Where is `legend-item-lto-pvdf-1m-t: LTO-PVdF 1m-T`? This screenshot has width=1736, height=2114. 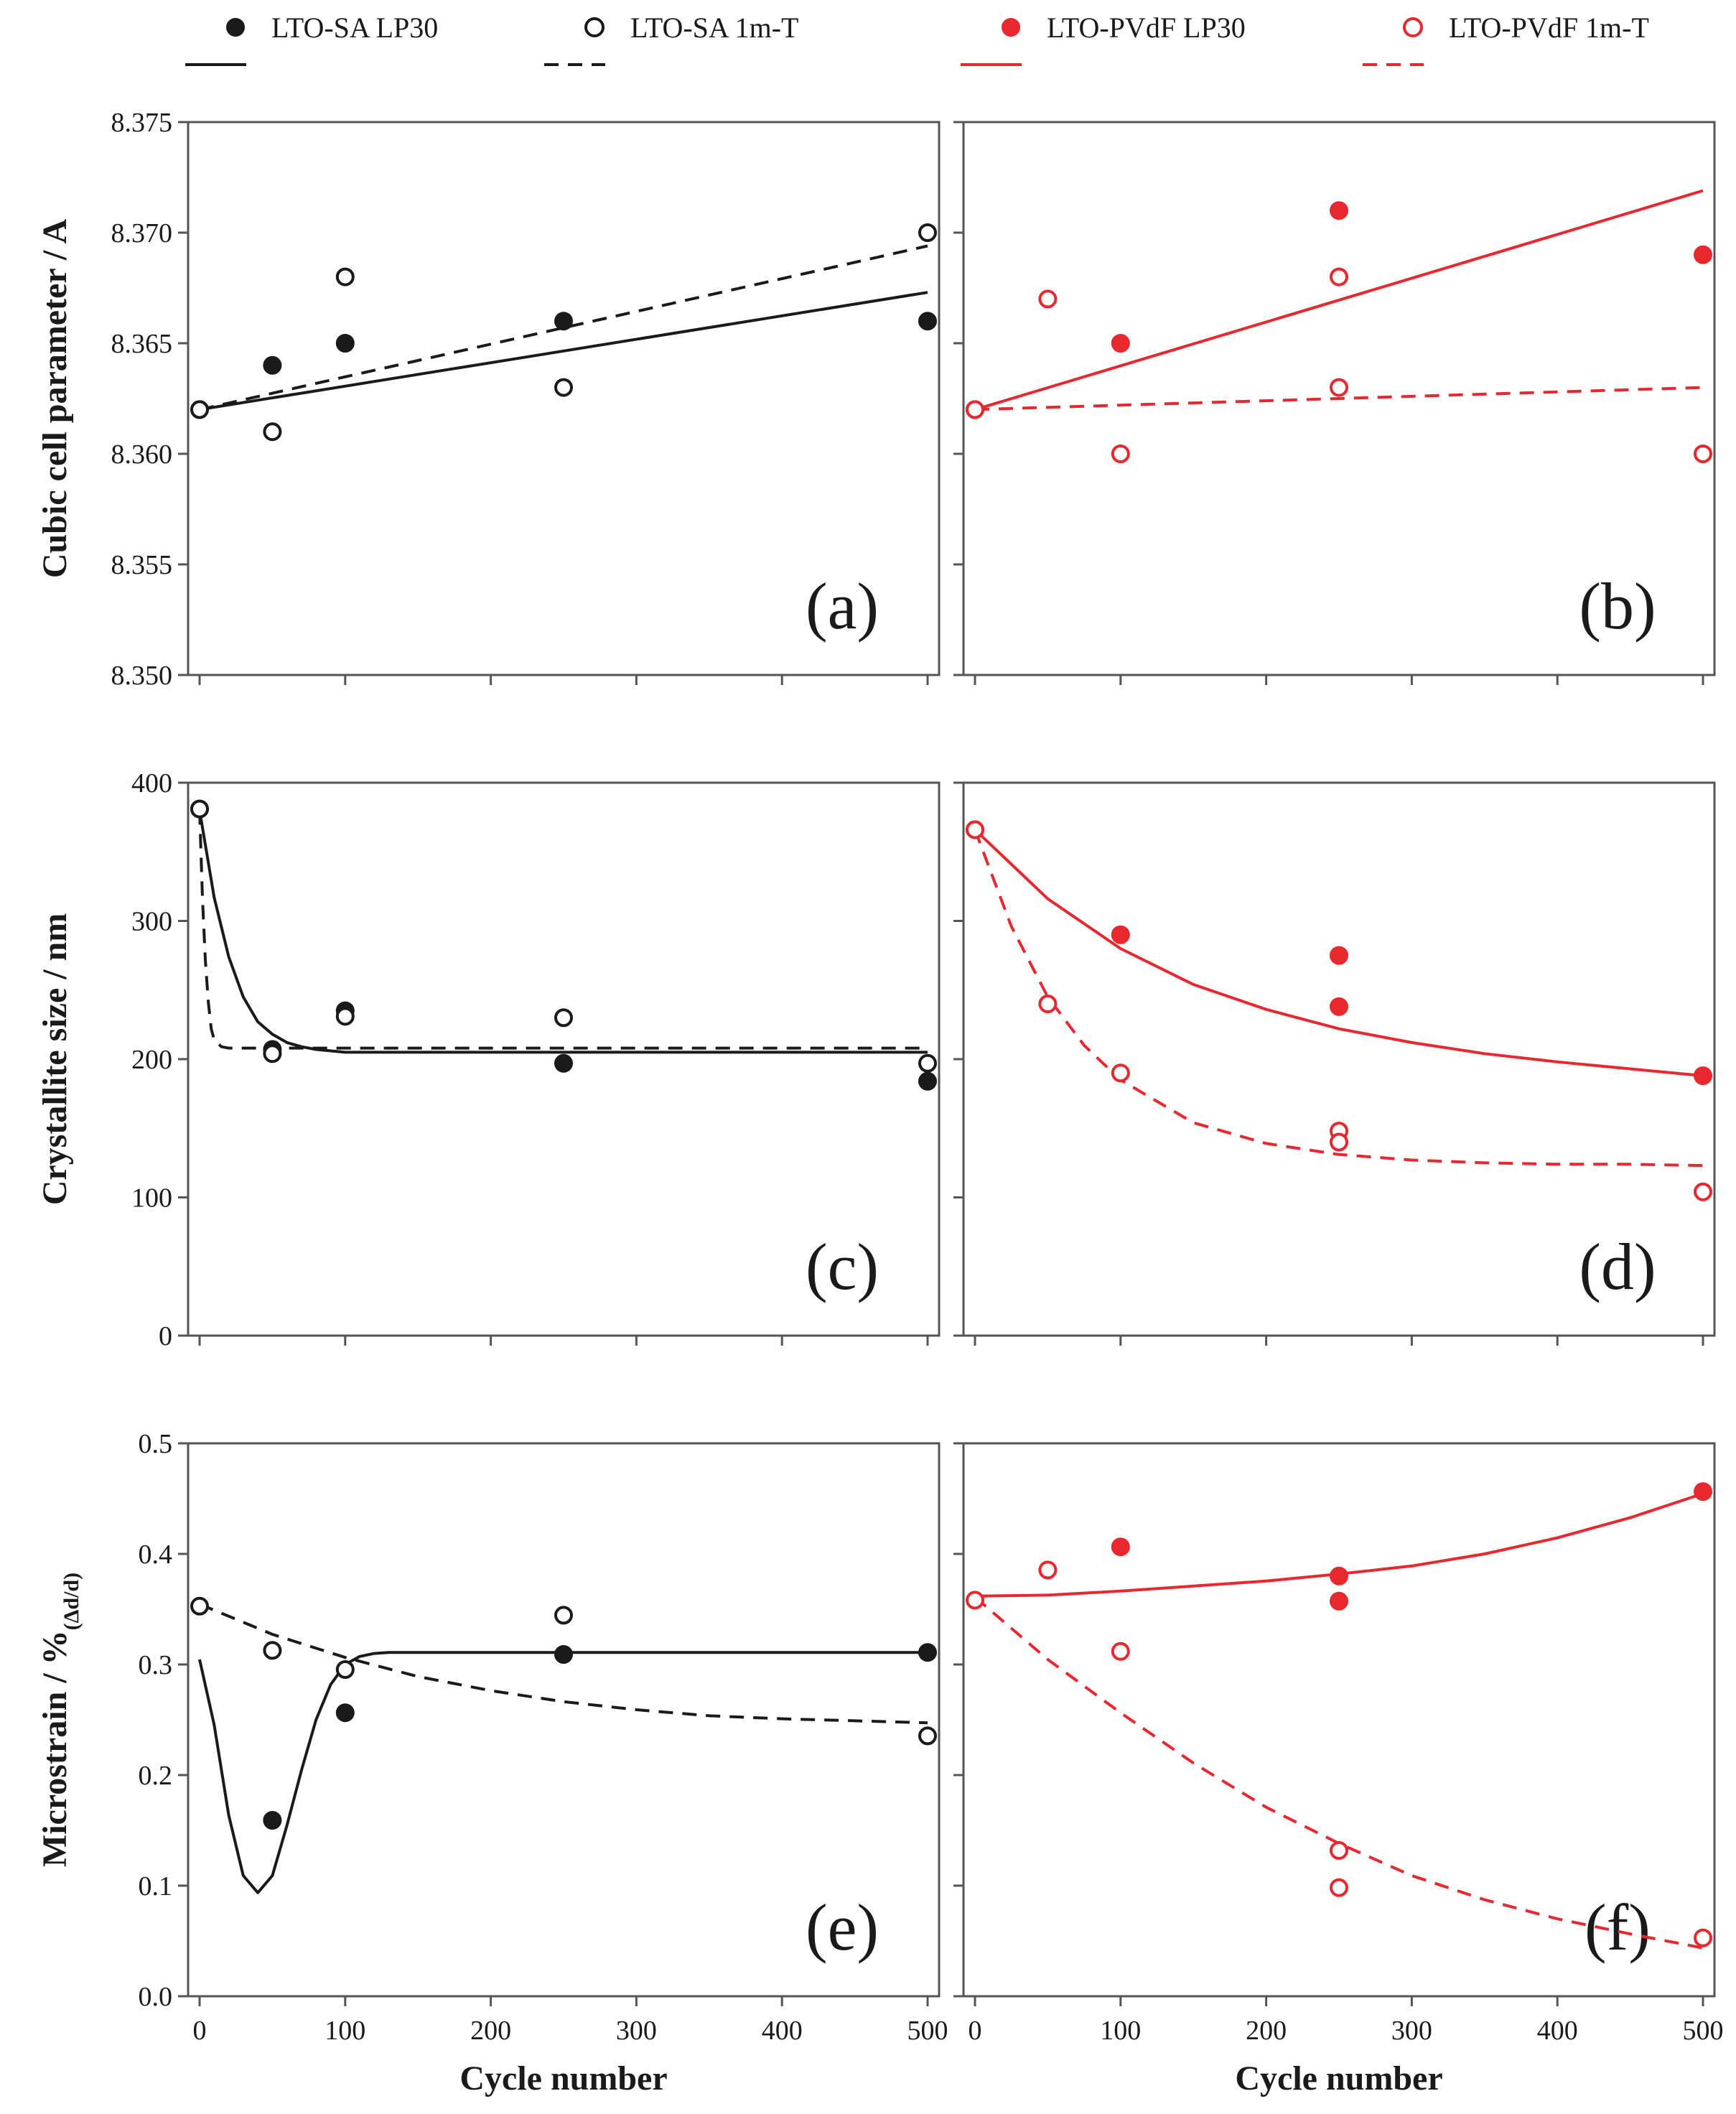
legend-item-lto-pvdf-1m-t: LTO-PVdF 1m-T is located at coordinates (1506, 38).